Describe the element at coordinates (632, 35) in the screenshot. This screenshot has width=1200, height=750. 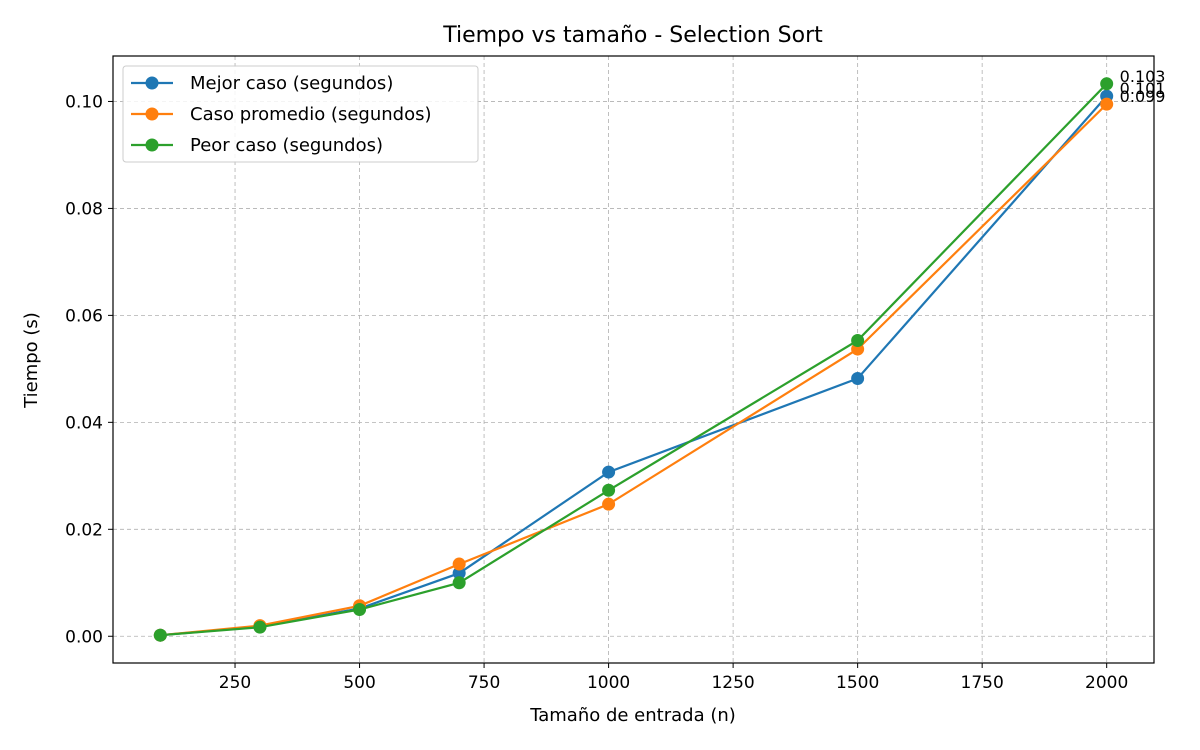
I see `chart-title: Tiempo vs tamaño - Selection Sort` at that location.